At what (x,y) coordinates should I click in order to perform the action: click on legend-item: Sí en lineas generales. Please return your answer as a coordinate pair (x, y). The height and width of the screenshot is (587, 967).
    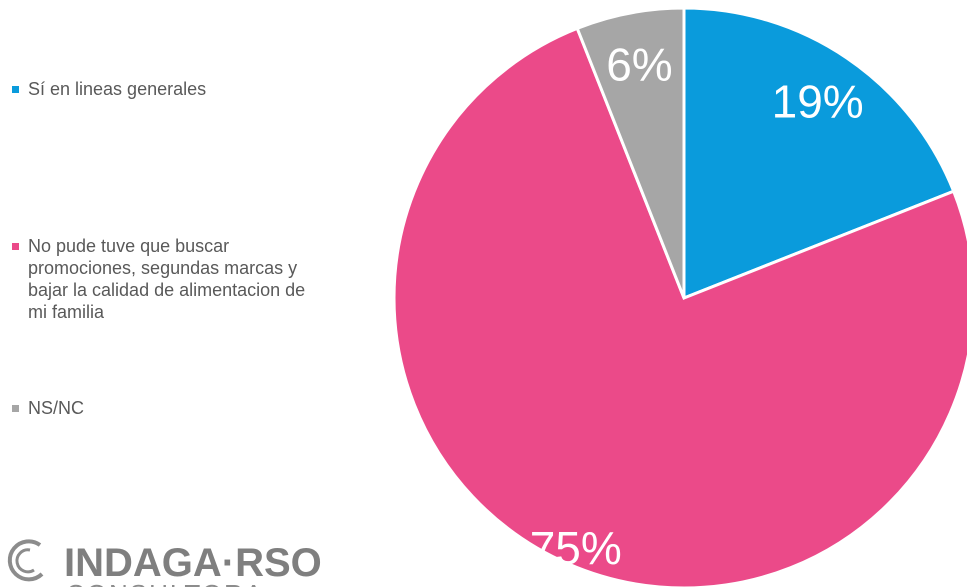
    Looking at the image, I should click on (165, 89).